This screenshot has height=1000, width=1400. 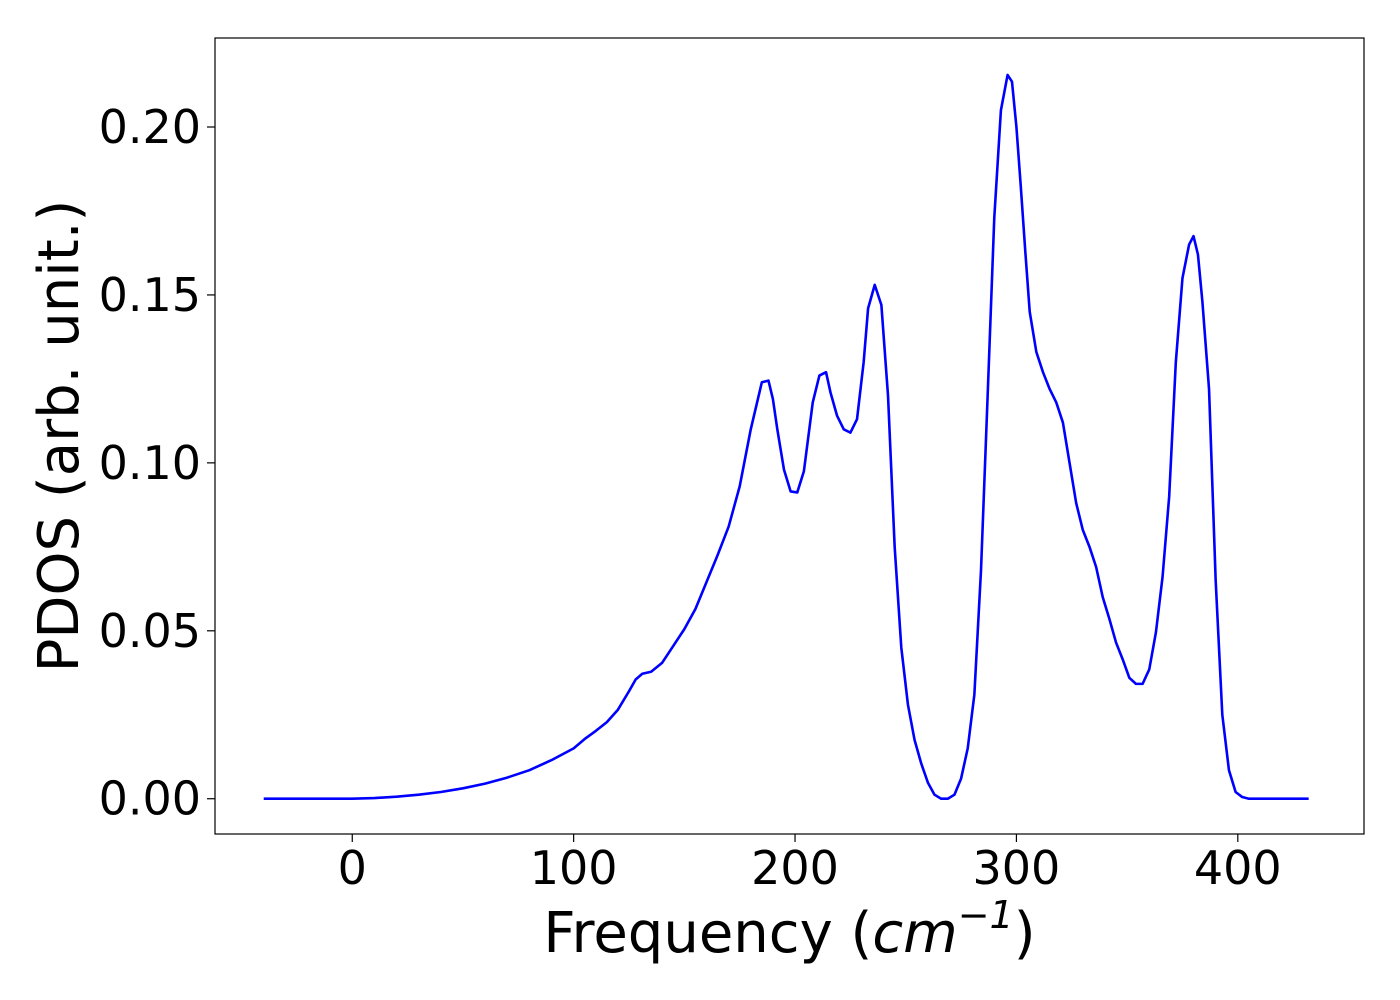 What do you see at coordinates (150, 463) in the screenshot?
I see `y-tick-label: 0.10` at bounding box center [150, 463].